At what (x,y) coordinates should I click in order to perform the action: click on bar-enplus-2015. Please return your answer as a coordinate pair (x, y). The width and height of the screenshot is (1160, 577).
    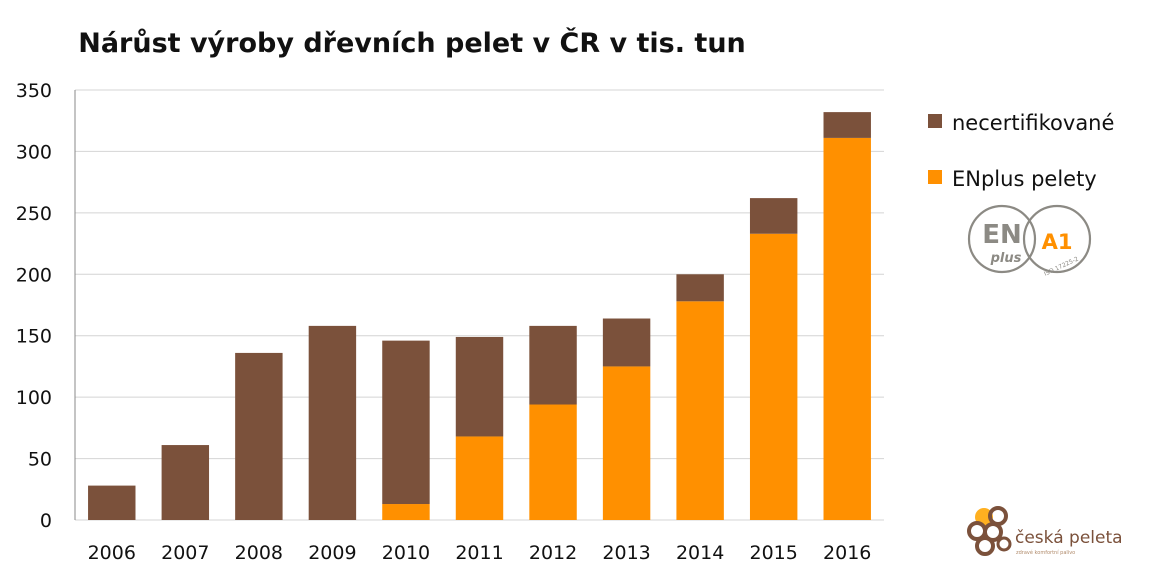
    Looking at the image, I should click on (773, 376).